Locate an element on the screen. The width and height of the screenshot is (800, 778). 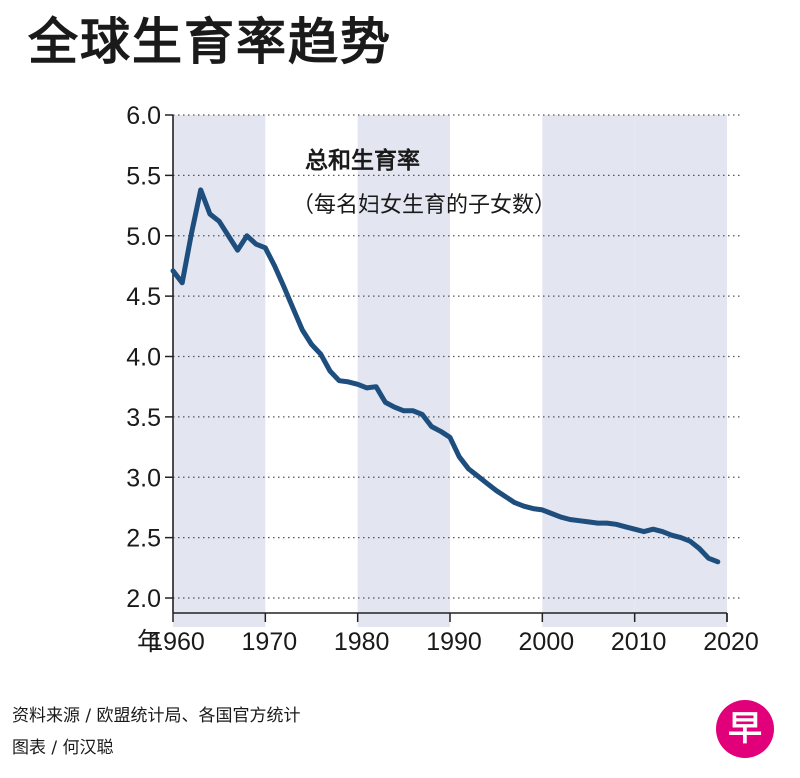
zaobao-logo: 早 is located at coordinates (745, 729).